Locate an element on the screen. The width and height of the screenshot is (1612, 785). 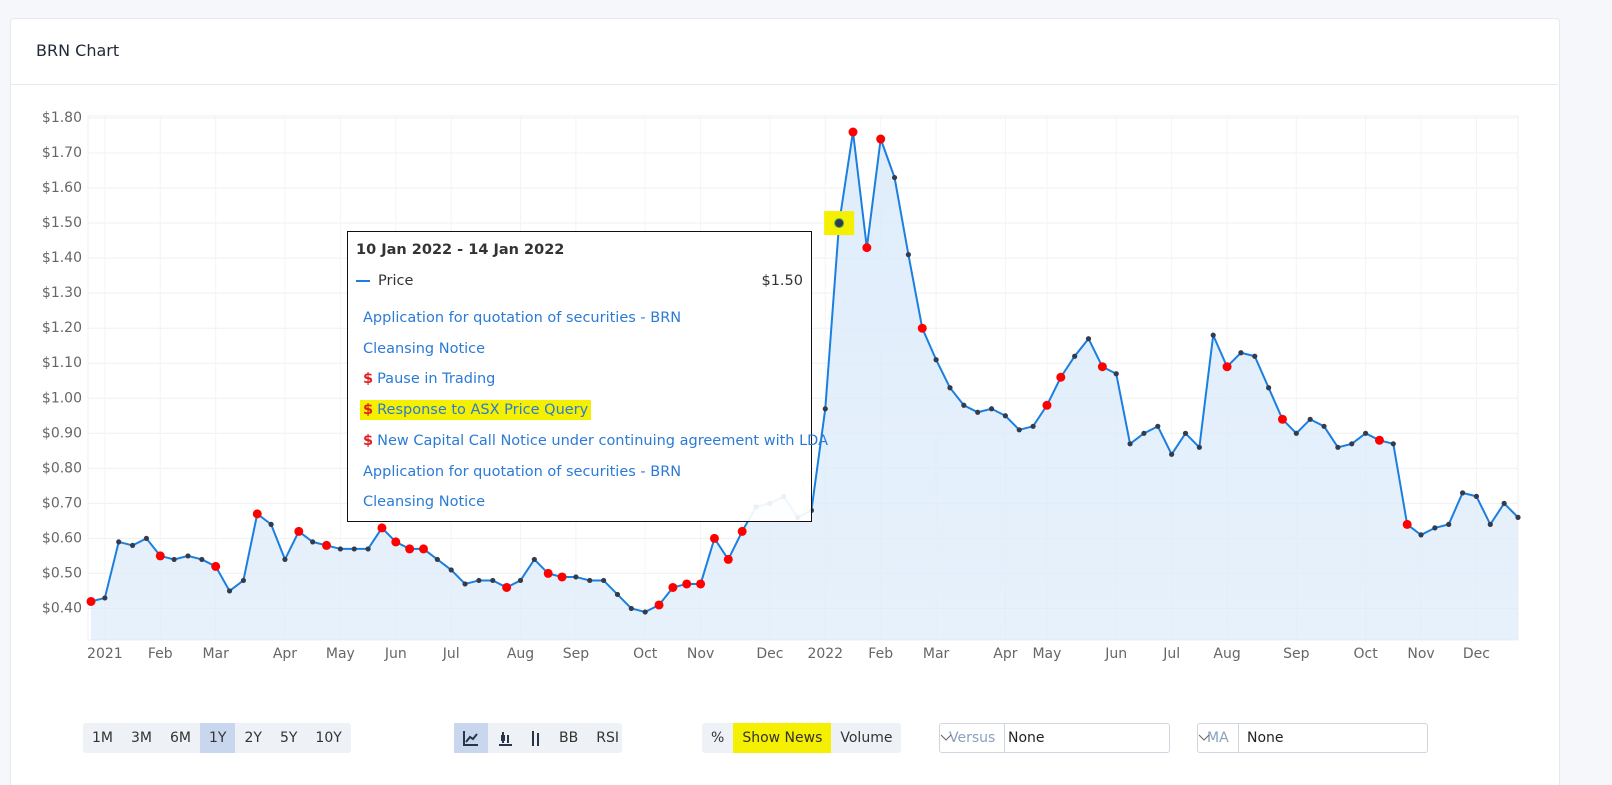
chart-type-group: BB RSI is located at coordinates (538, 738).